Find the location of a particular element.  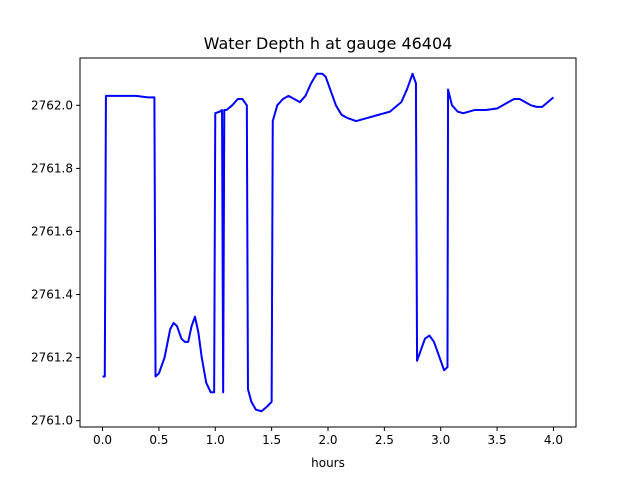

x-tick-label: 2.0 is located at coordinates (327, 440).